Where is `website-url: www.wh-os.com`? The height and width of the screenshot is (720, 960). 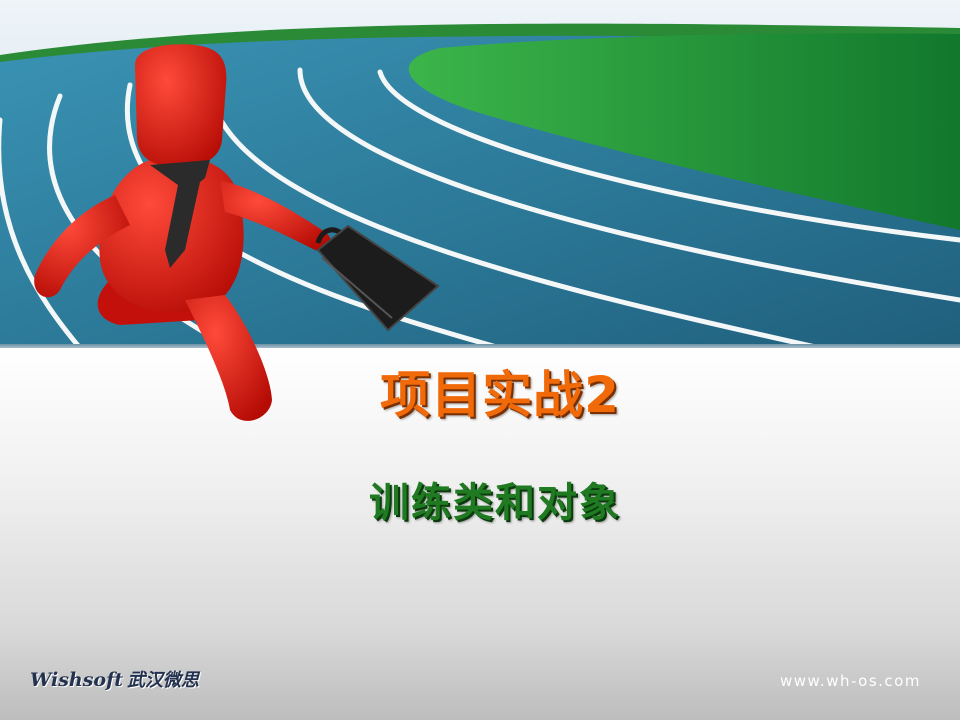 website-url: www.wh-os.com is located at coordinates (850, 681).